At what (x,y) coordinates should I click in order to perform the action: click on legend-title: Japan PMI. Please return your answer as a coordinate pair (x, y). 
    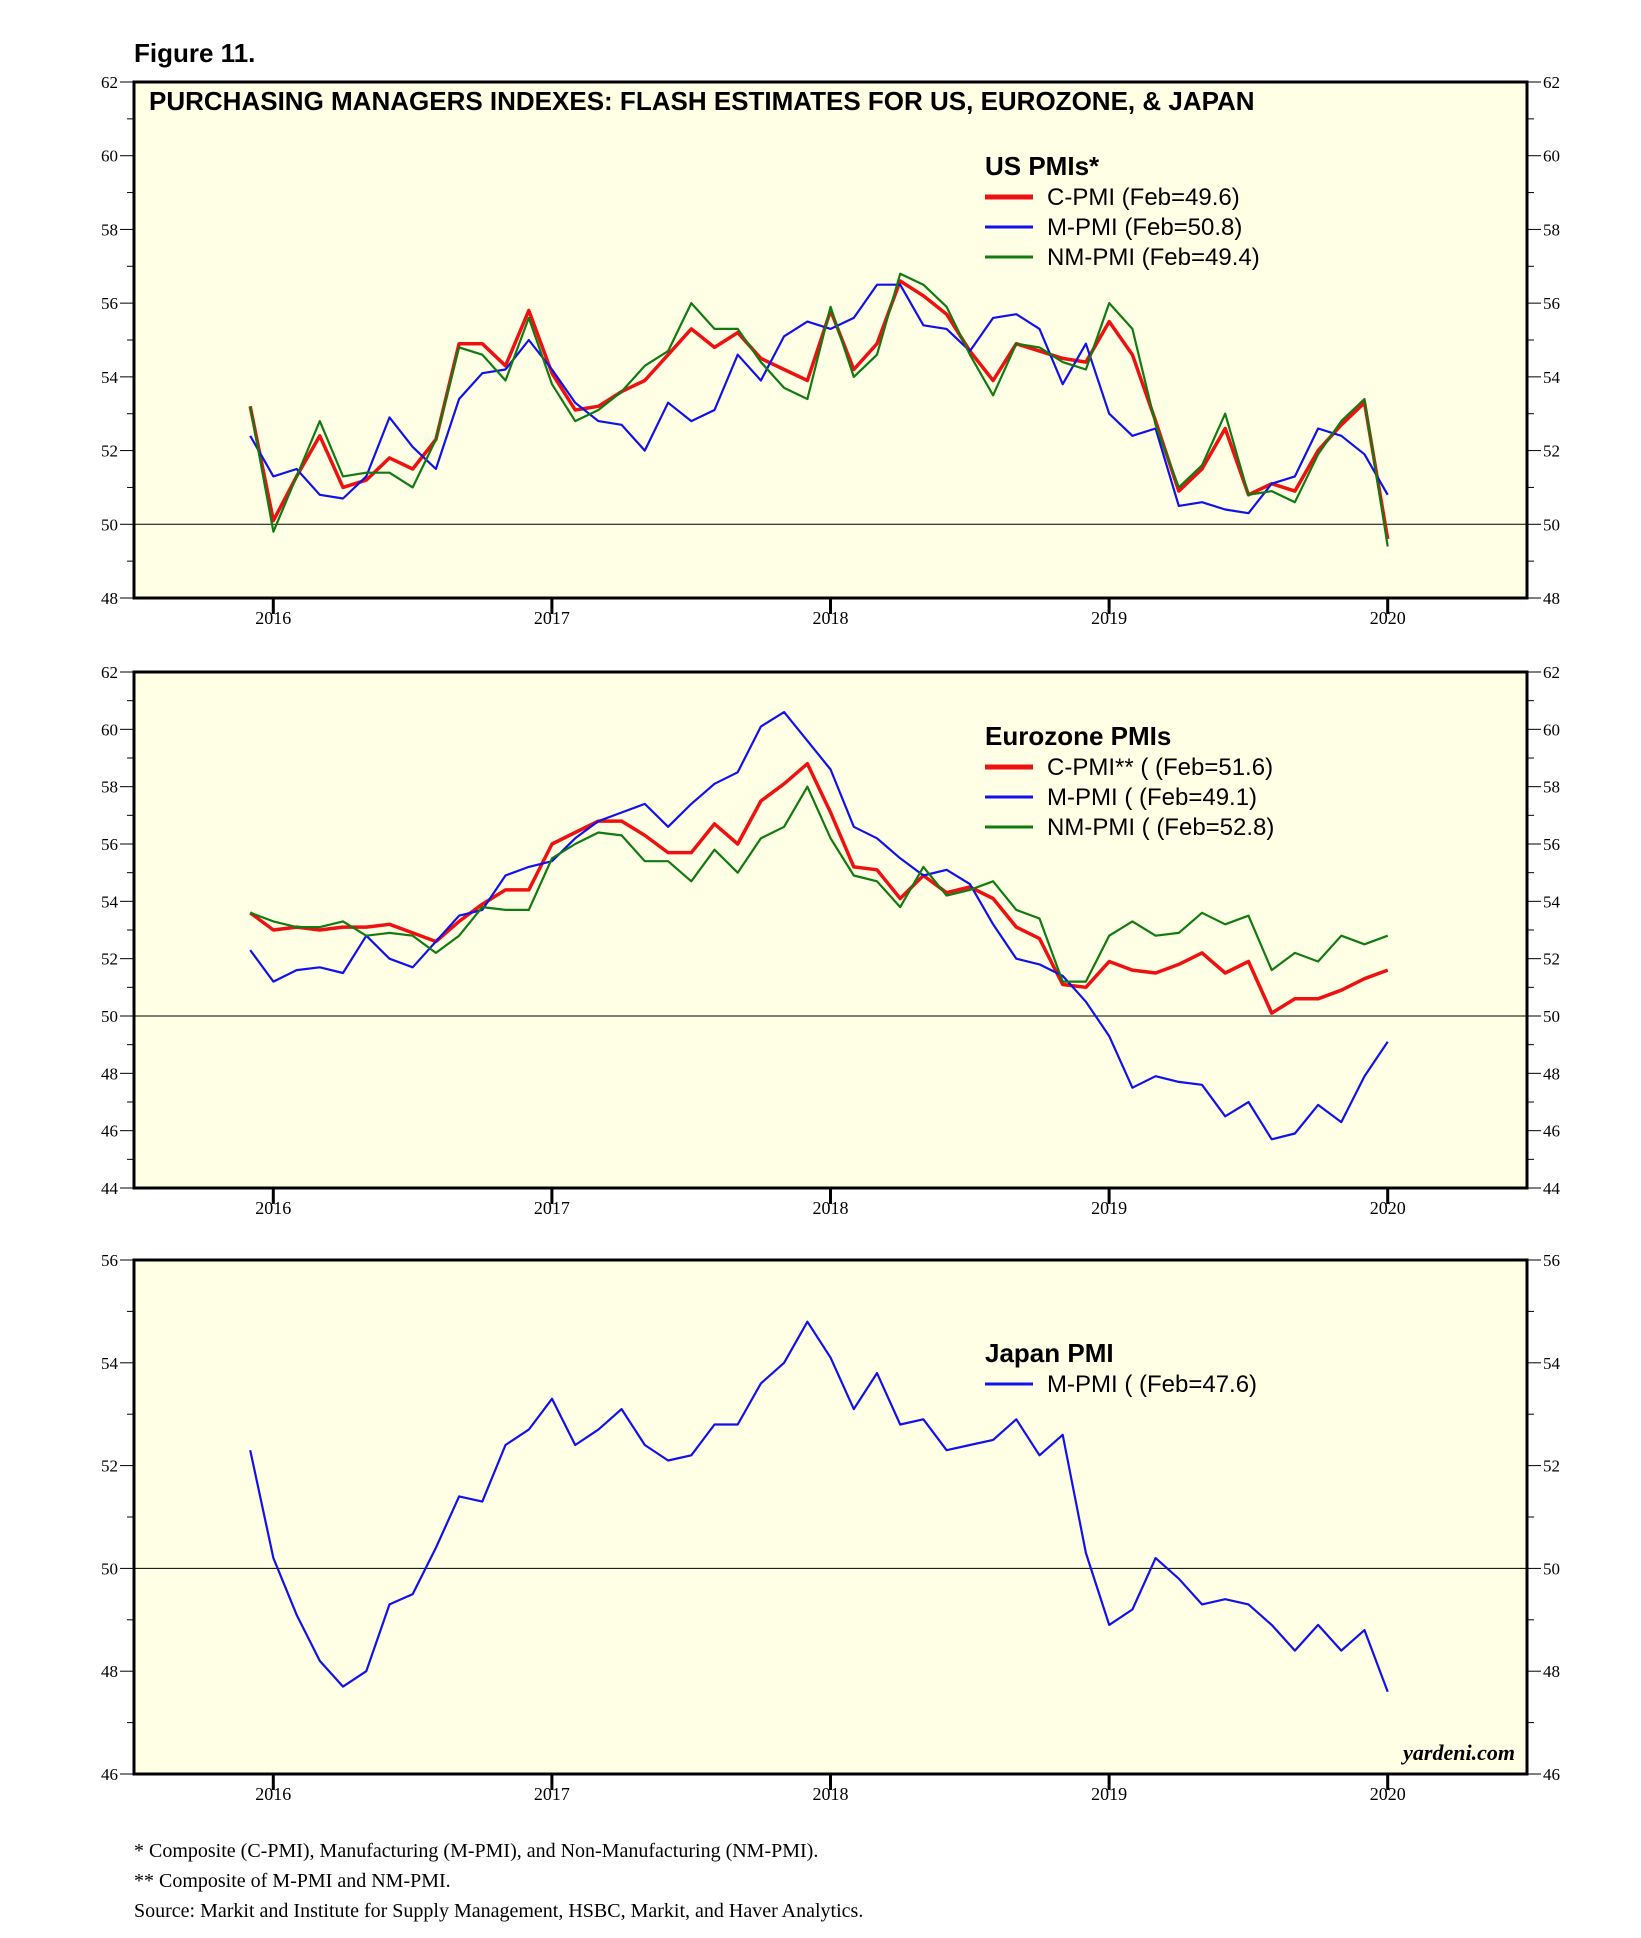
    Looking at the image, I should click on (1049, 1353).